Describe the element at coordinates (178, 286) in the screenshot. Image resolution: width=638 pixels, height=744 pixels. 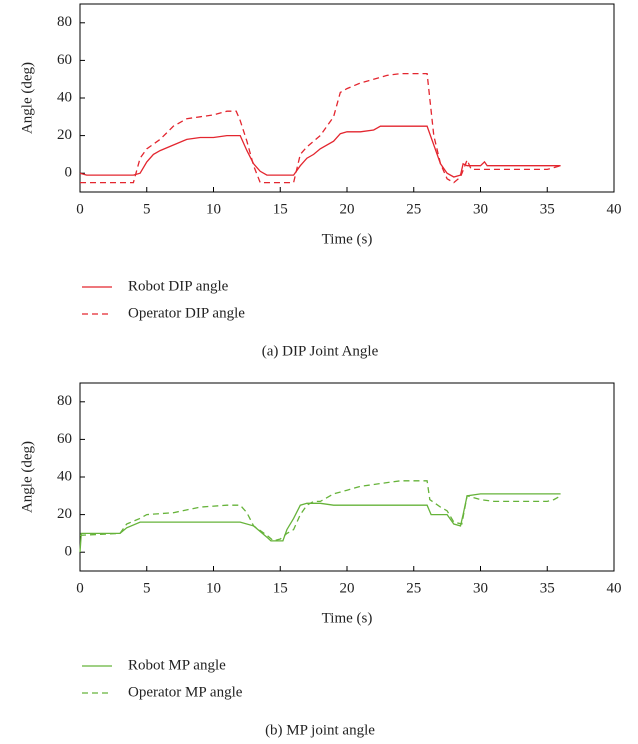
I see `legend-label: Robot DIP angle` at that location.